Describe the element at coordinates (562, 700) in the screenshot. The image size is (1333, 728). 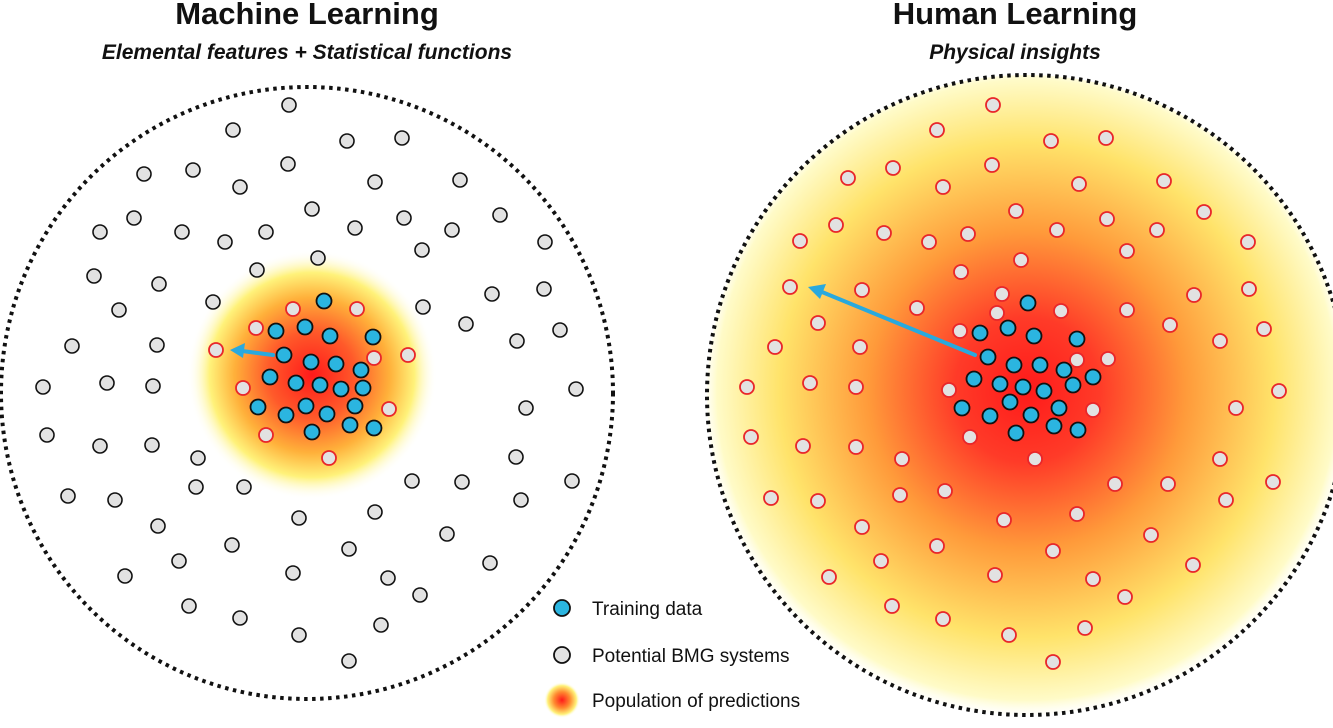
I see `legend-predictions-swatch` at that location.